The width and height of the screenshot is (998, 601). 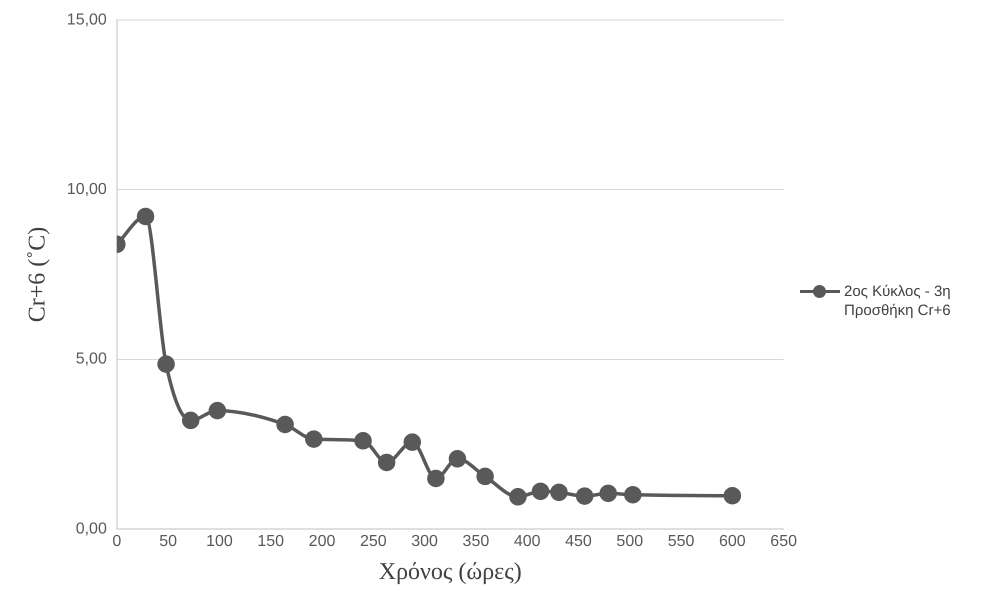 I want to click on x-tick-label: 450, so click(x=578, y=541).